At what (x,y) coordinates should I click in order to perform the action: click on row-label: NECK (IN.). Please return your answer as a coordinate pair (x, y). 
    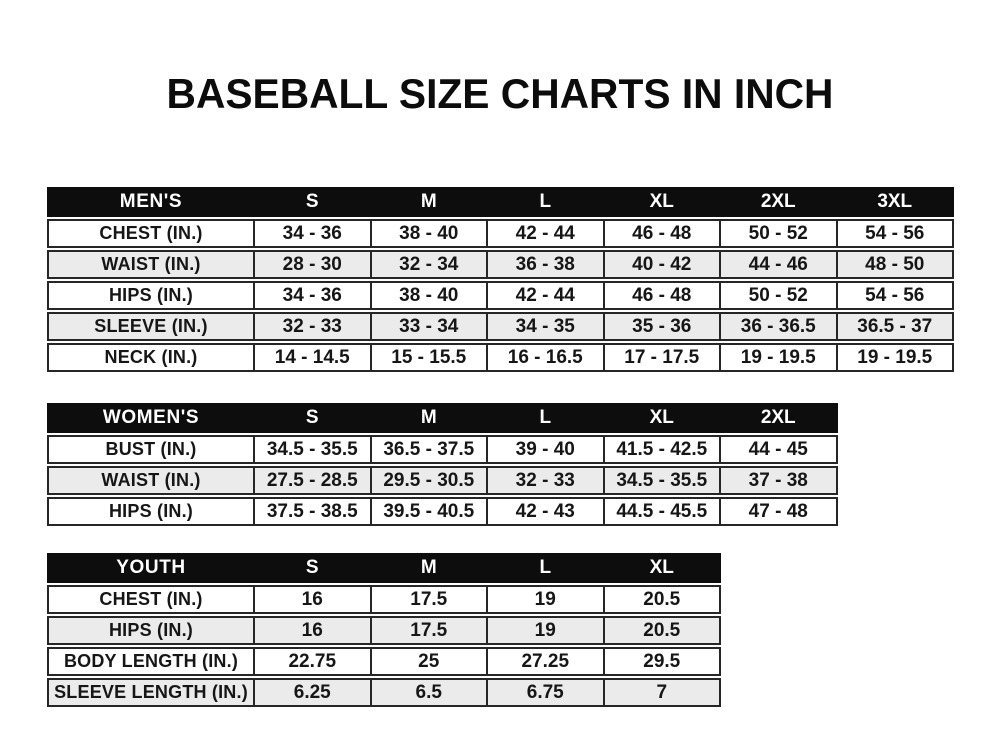
    Looking at the image, I should click on (151, 357).